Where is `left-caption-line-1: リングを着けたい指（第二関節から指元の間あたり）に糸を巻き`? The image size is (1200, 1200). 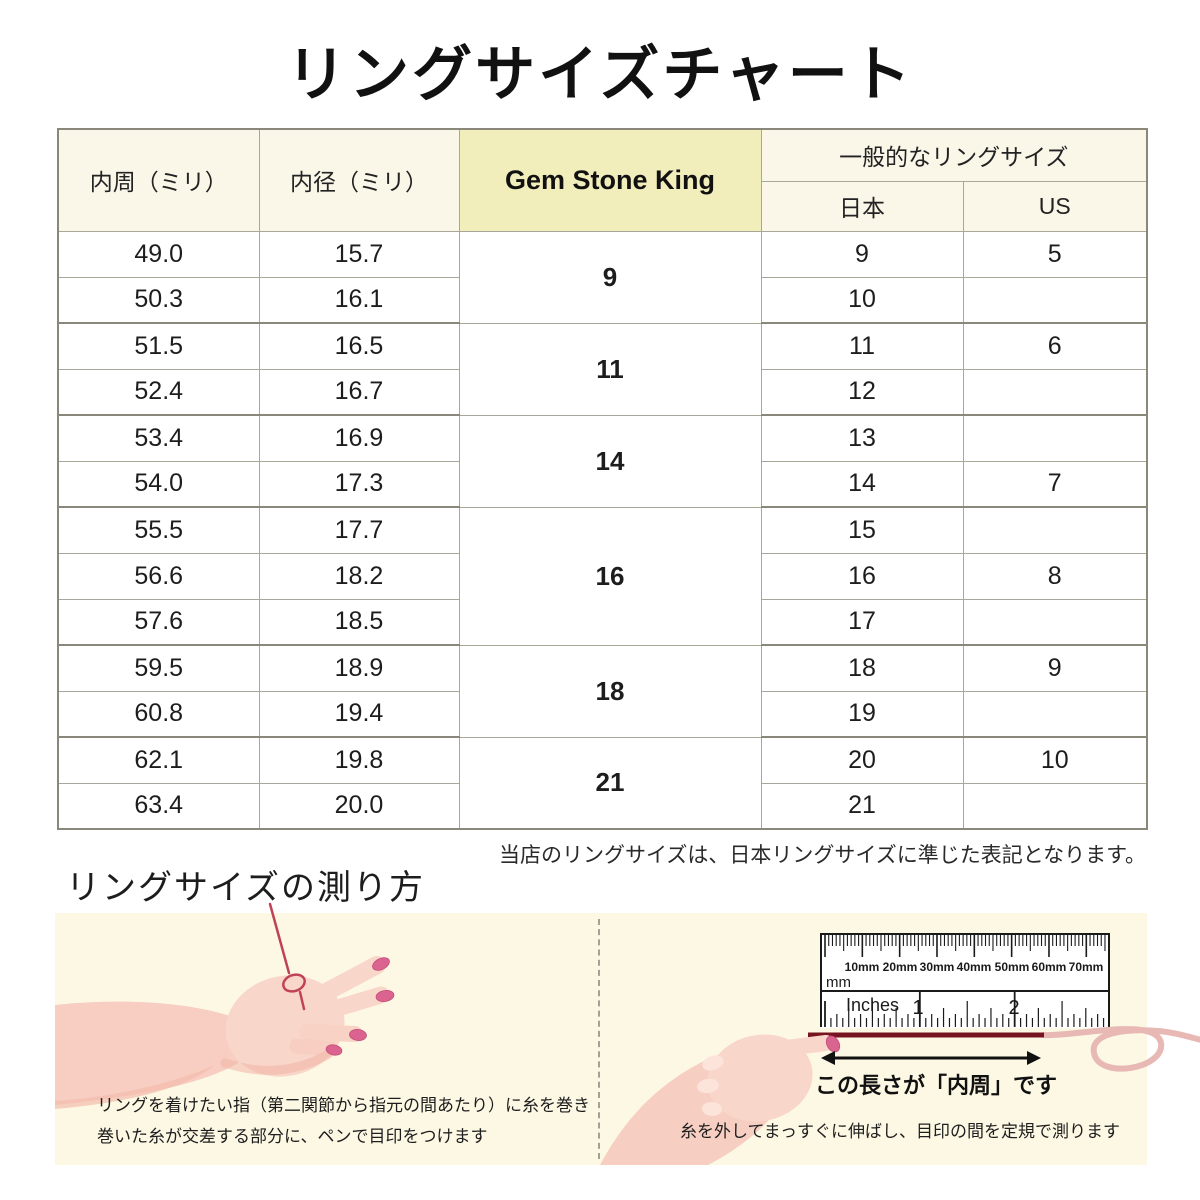
left-caption-line-1: リングを着けたい指（第二関節から指元の間あたり）に糸を巻き is located at coordinates (343, 1105).